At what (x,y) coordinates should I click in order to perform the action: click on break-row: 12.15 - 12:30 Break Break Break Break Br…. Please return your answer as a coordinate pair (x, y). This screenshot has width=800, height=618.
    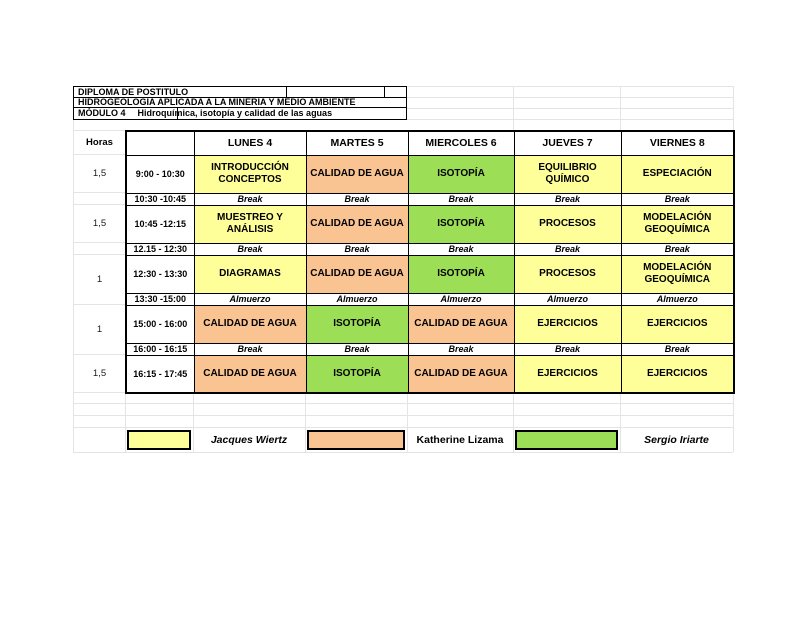
    Looking at the image, I should click on (430, 249).